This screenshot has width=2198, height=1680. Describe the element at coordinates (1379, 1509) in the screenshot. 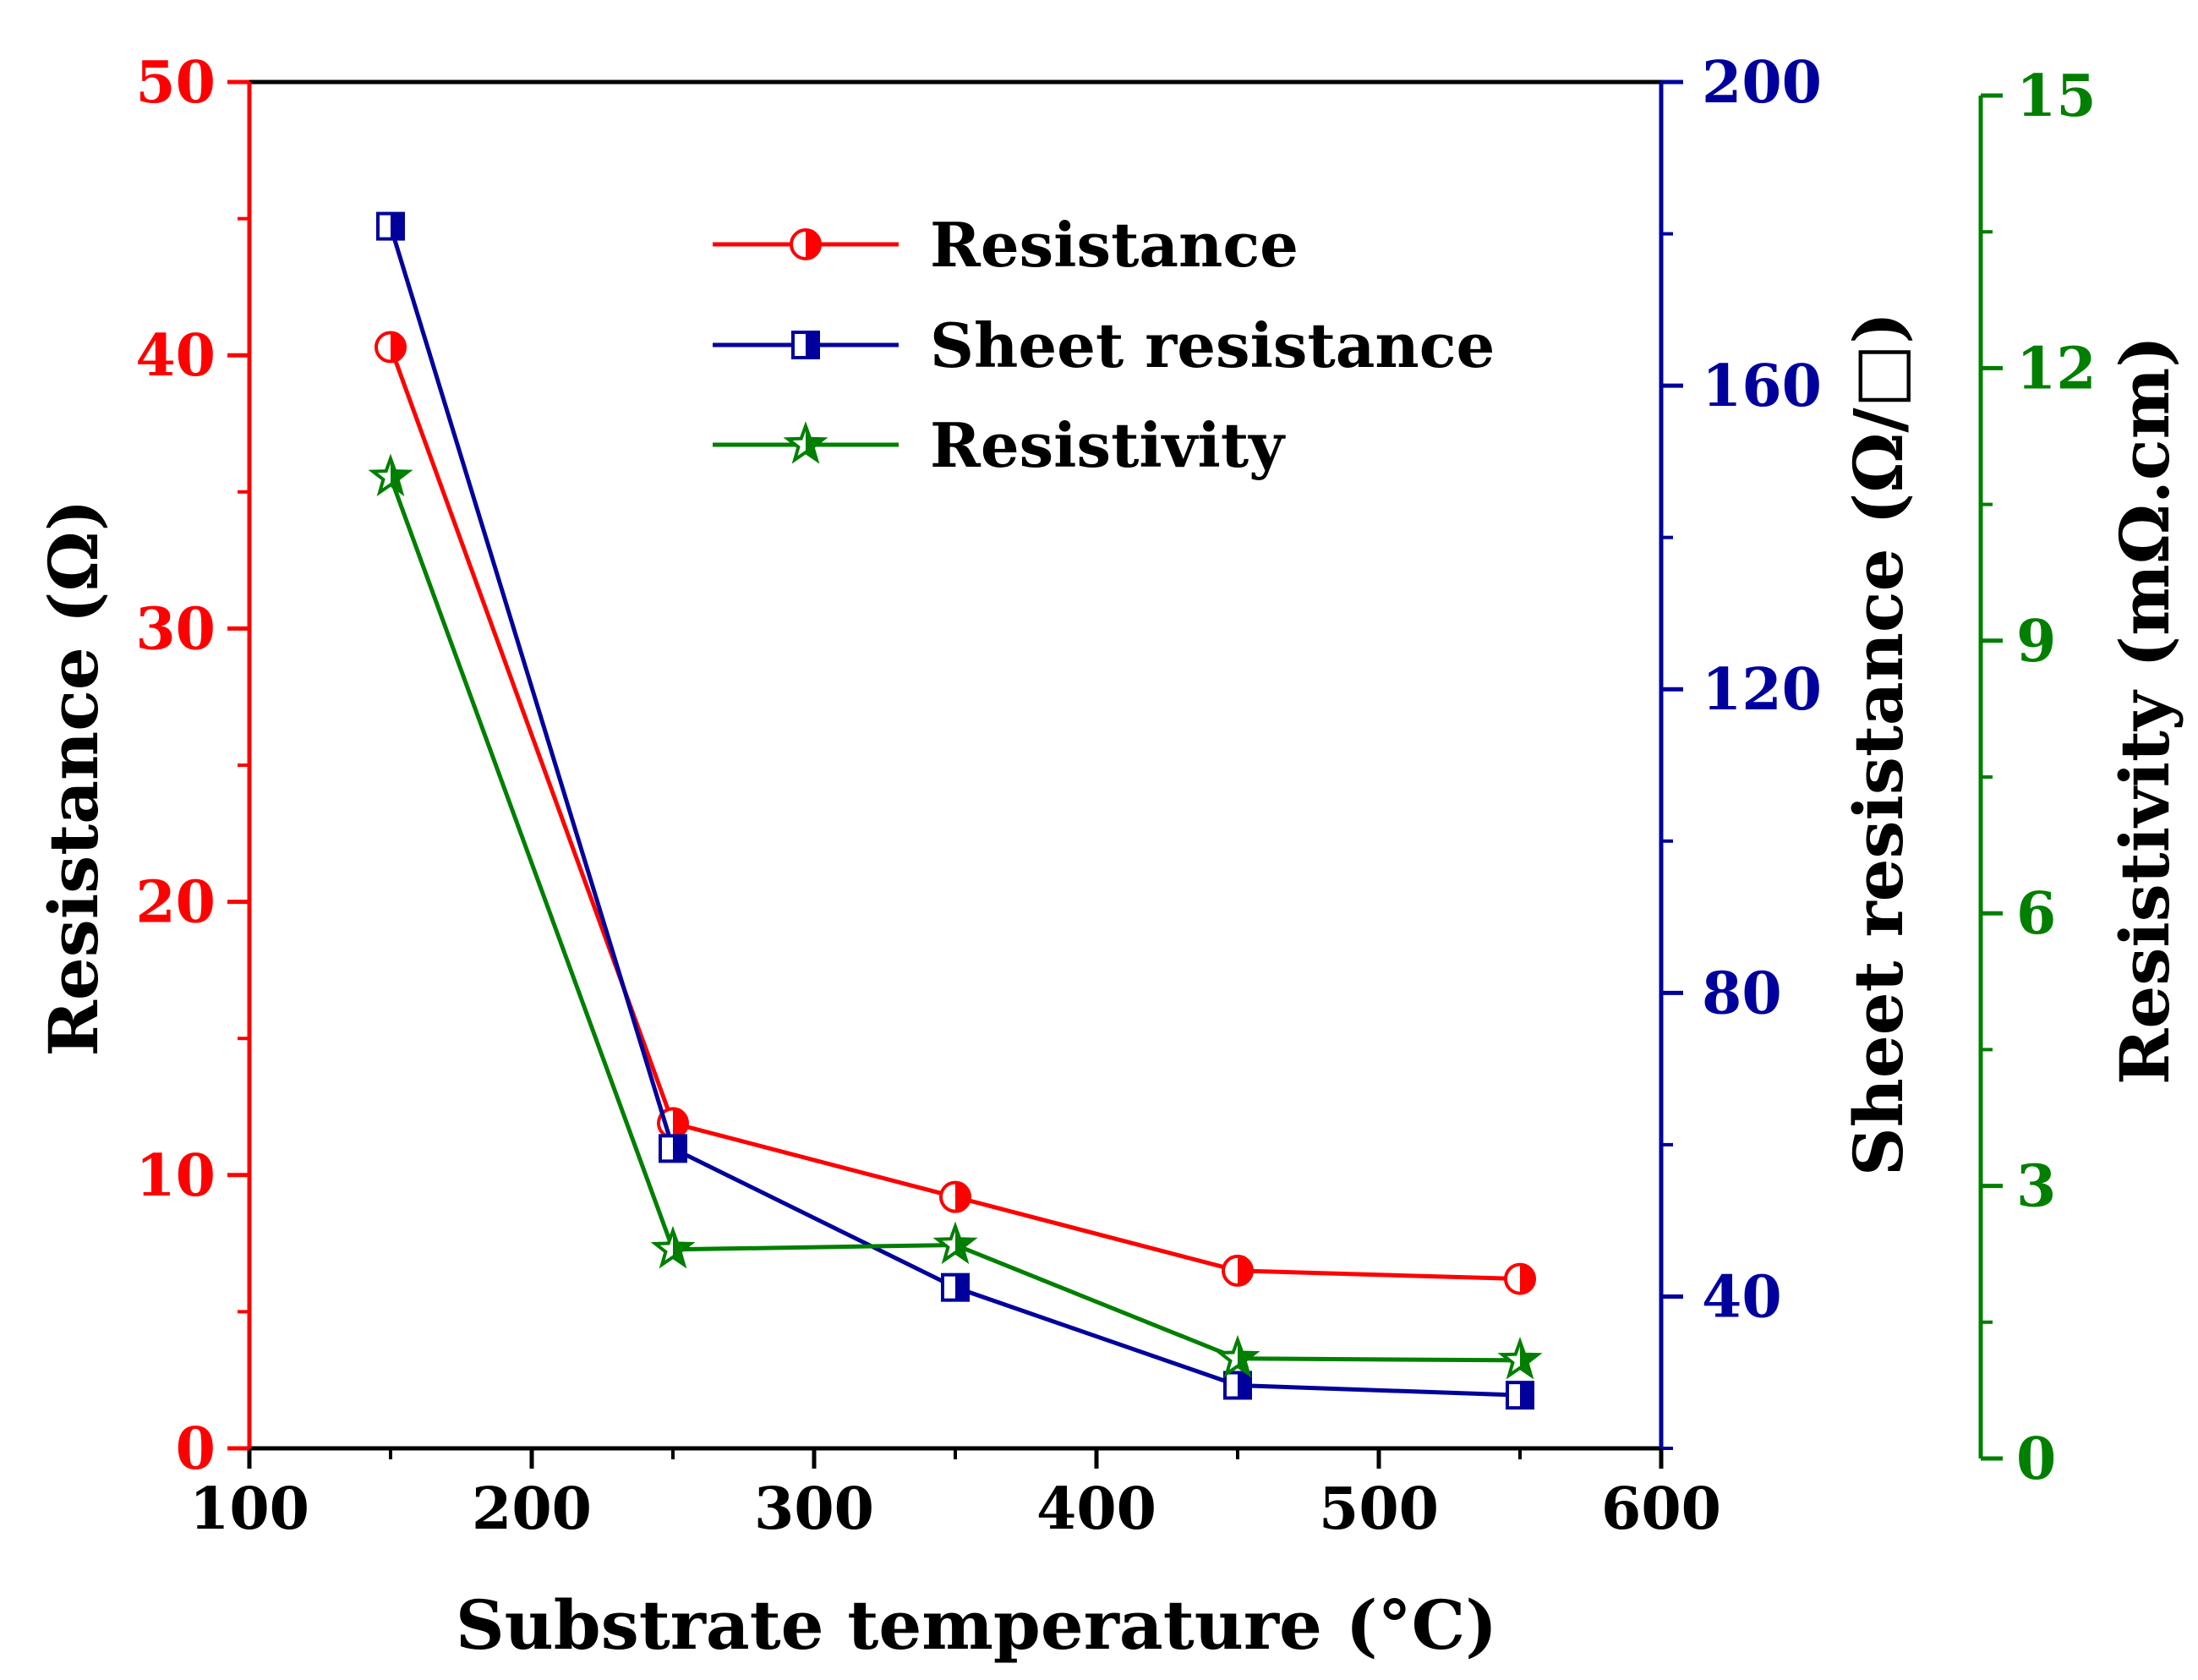

I see `x-tick-label: 500` at that location.